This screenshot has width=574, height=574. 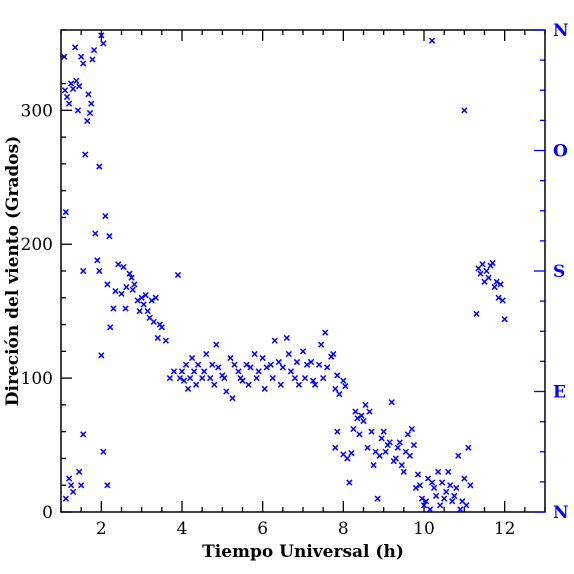 I want to click on y-tick-label: 0, so click(x=47, y=513).